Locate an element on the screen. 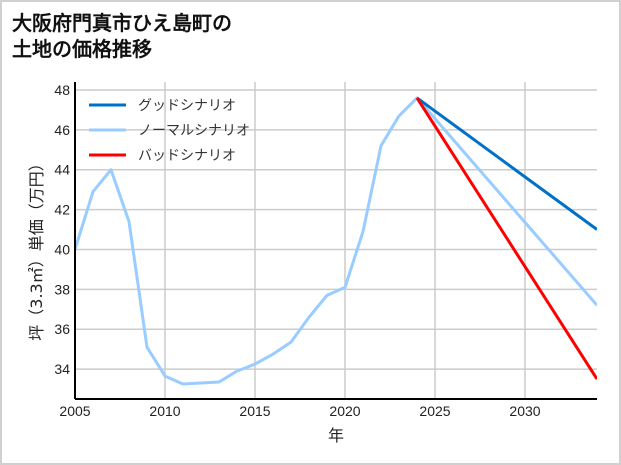 This screenshot has height=465, width=621. y-tick-label: 46 is located at coordinates (62, 130).